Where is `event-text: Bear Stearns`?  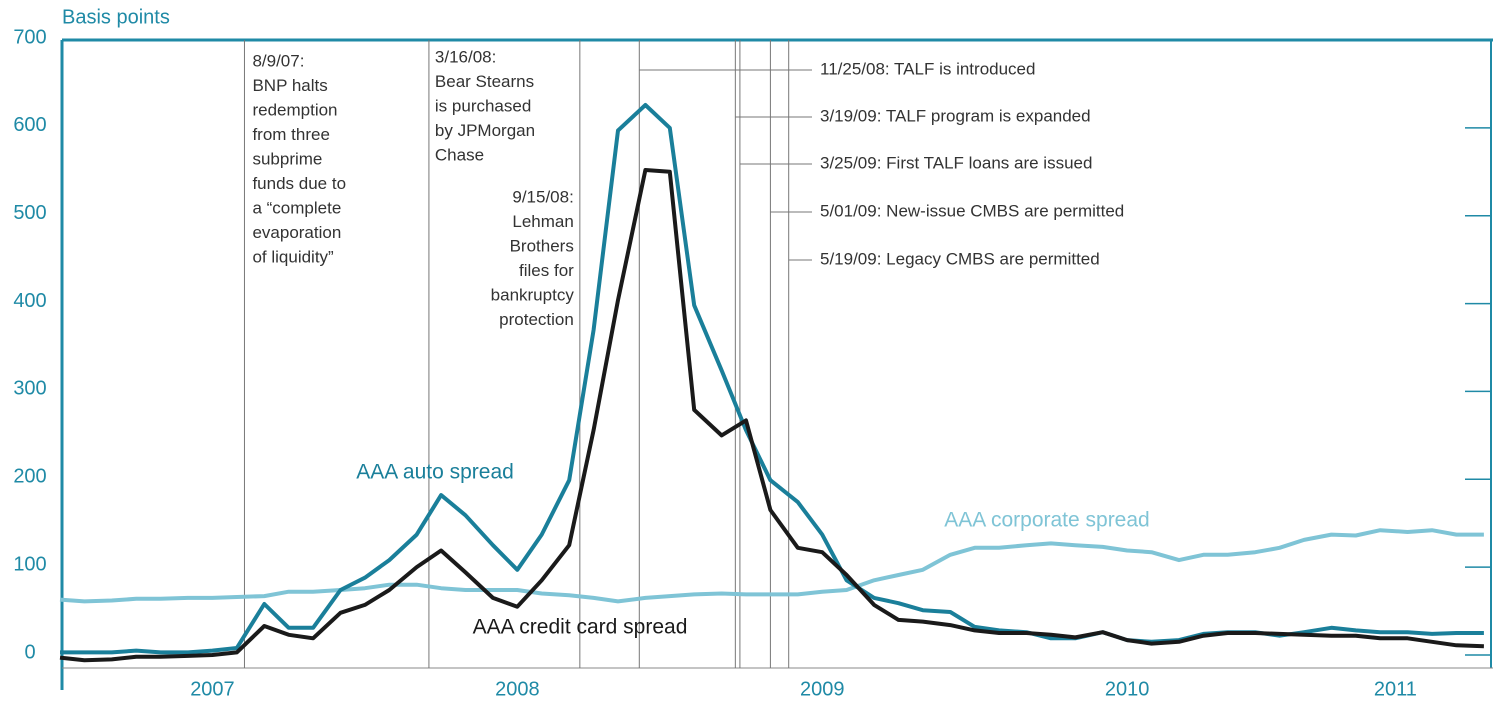 event-text: Bear Stearns is located at coordinates (484, 81).